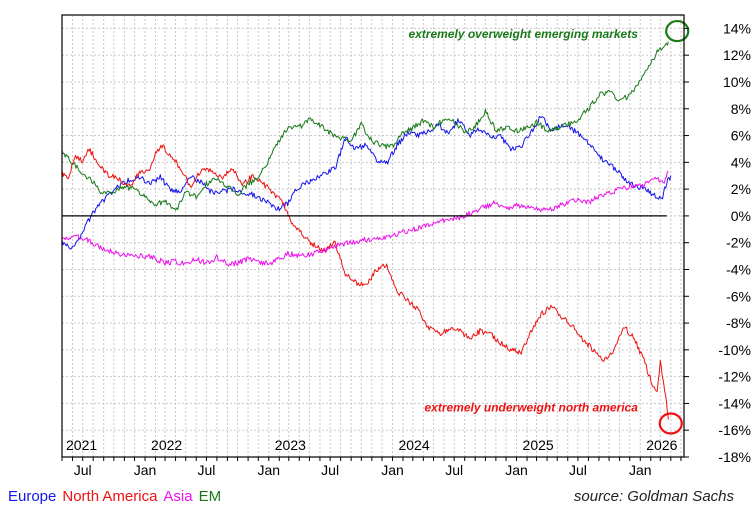 The height and width of the screenshot is (524, 756). What do you see at coordinates (661, 445) in the screenshot?
I see `year-label: 2026` at bounding box center [661, 445].